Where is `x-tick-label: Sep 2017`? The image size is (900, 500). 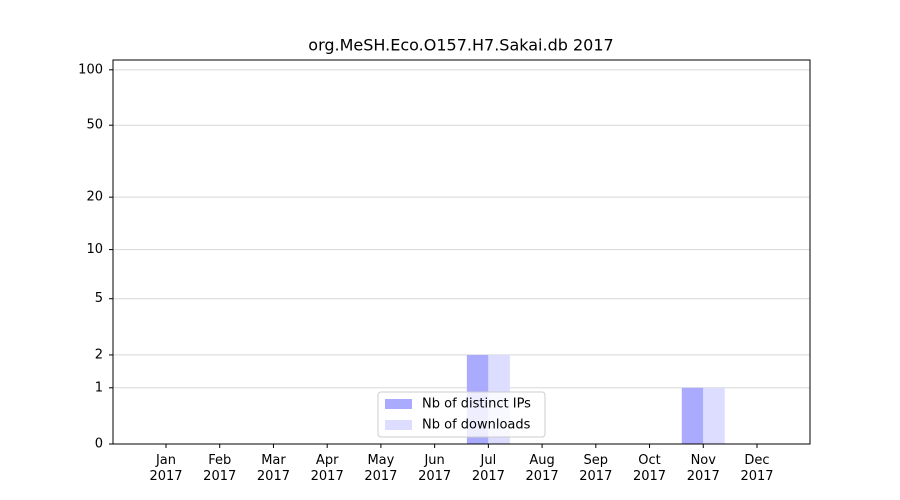
x-tick-label: Sep 2017 is located at coordinates (596, 468).